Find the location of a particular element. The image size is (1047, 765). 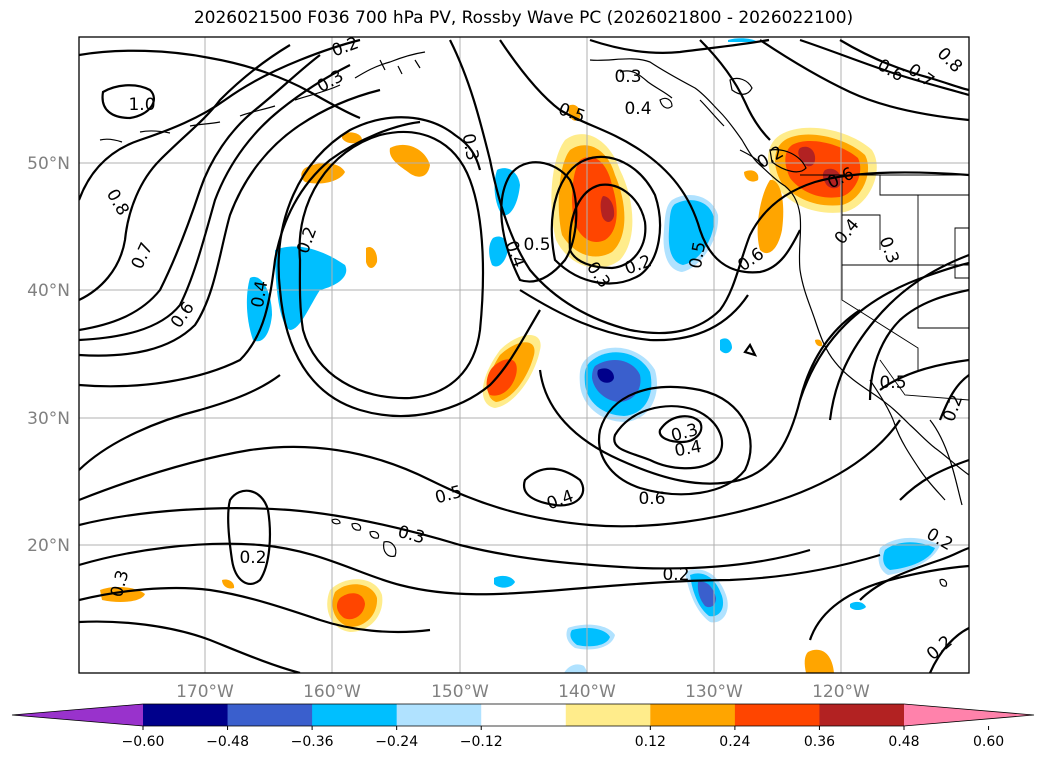

longitude-labels: 170°W 160°W 150°W 140°W 130°W 120°W is located at coordinates (523, 692).